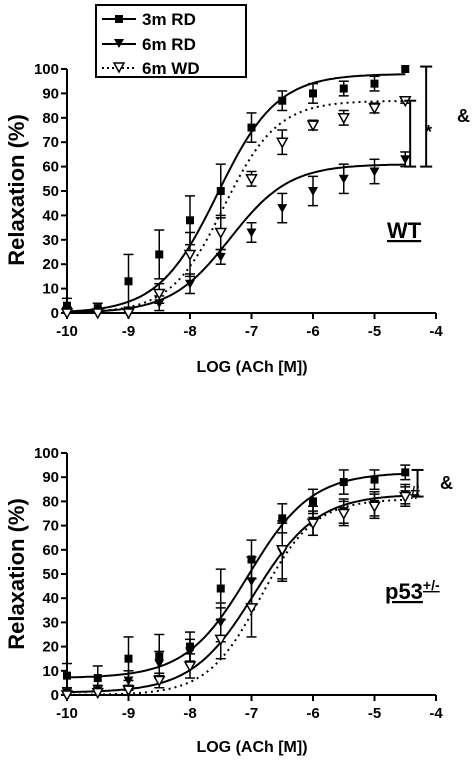 This screenshot has width=474, height=764. I want to click on panel-wt-label: WT, so click(404, 230).